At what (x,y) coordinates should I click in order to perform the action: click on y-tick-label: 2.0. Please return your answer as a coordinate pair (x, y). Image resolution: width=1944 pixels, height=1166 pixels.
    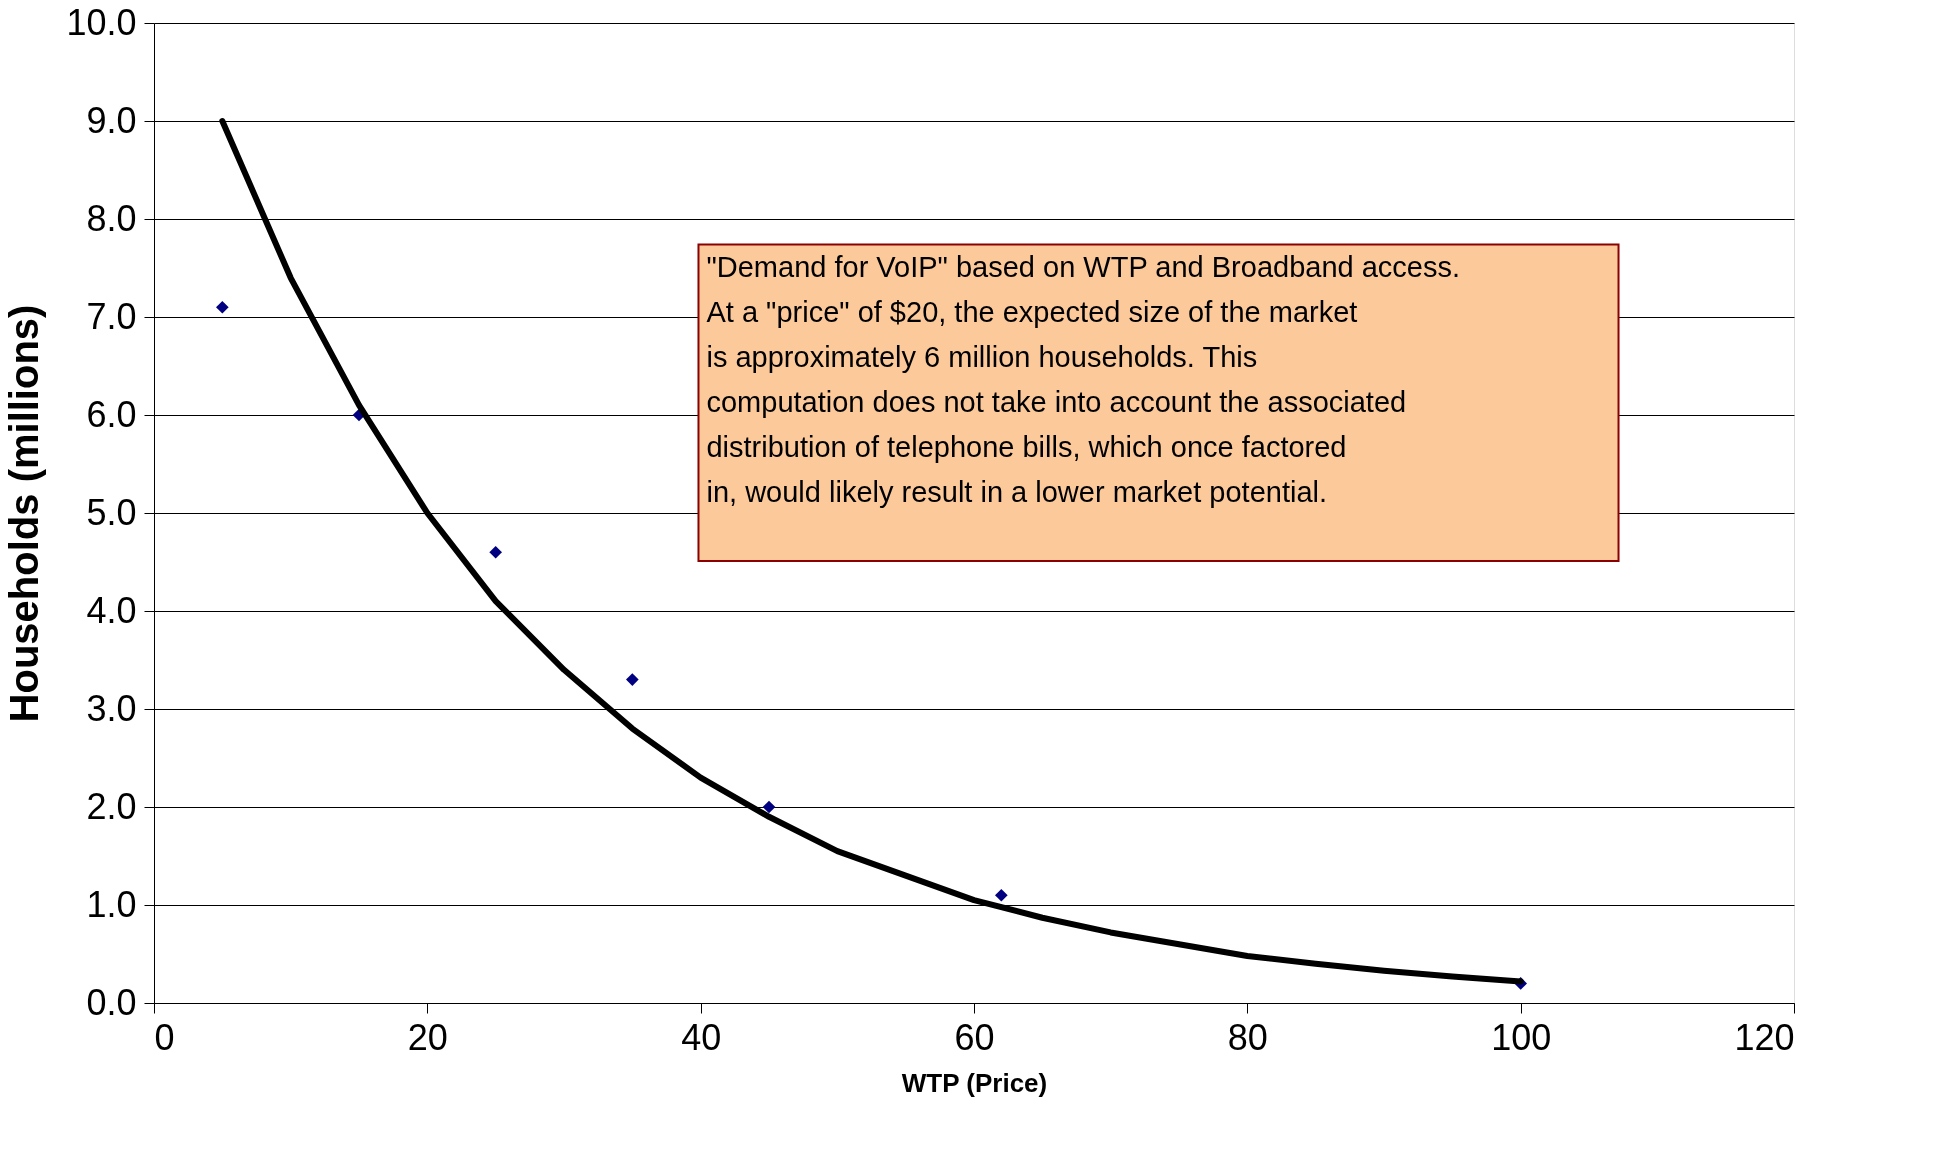
    Looking at the image, I should click on (111, 806).